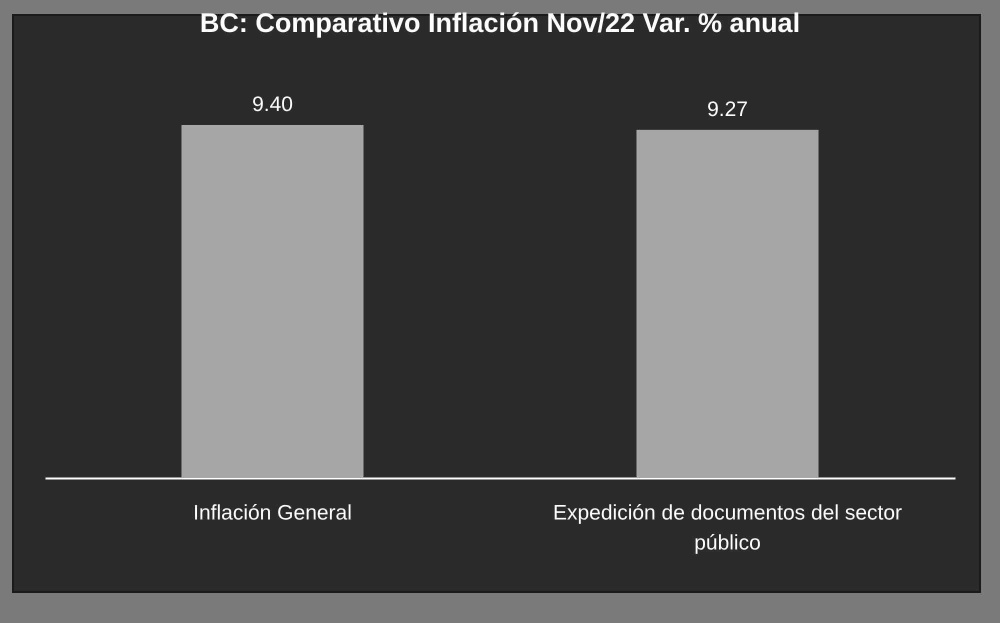  What do you see at coordinates (272, 513) in the screenshot?
I see `x-tick-label: Inflación General` at bounding box center [272, 513].